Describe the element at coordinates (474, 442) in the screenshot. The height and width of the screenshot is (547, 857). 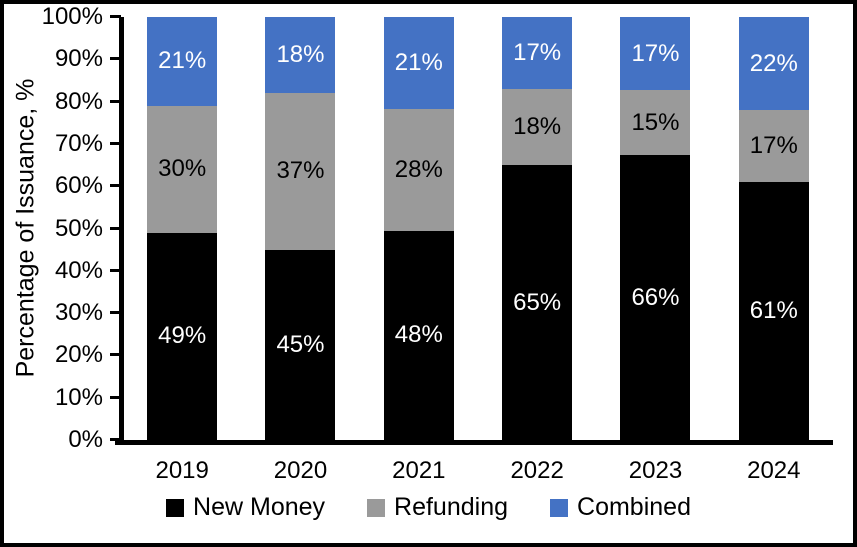
I see `x-axis-line` at that location.